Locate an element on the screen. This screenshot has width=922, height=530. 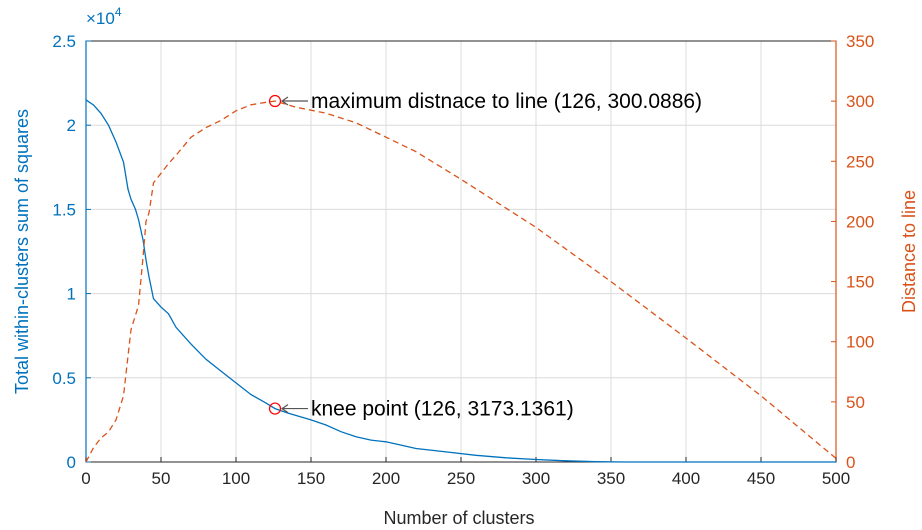
left-axis: 0 0.5 1 1.5 2 2.5 is located at coordinates (71, 252).